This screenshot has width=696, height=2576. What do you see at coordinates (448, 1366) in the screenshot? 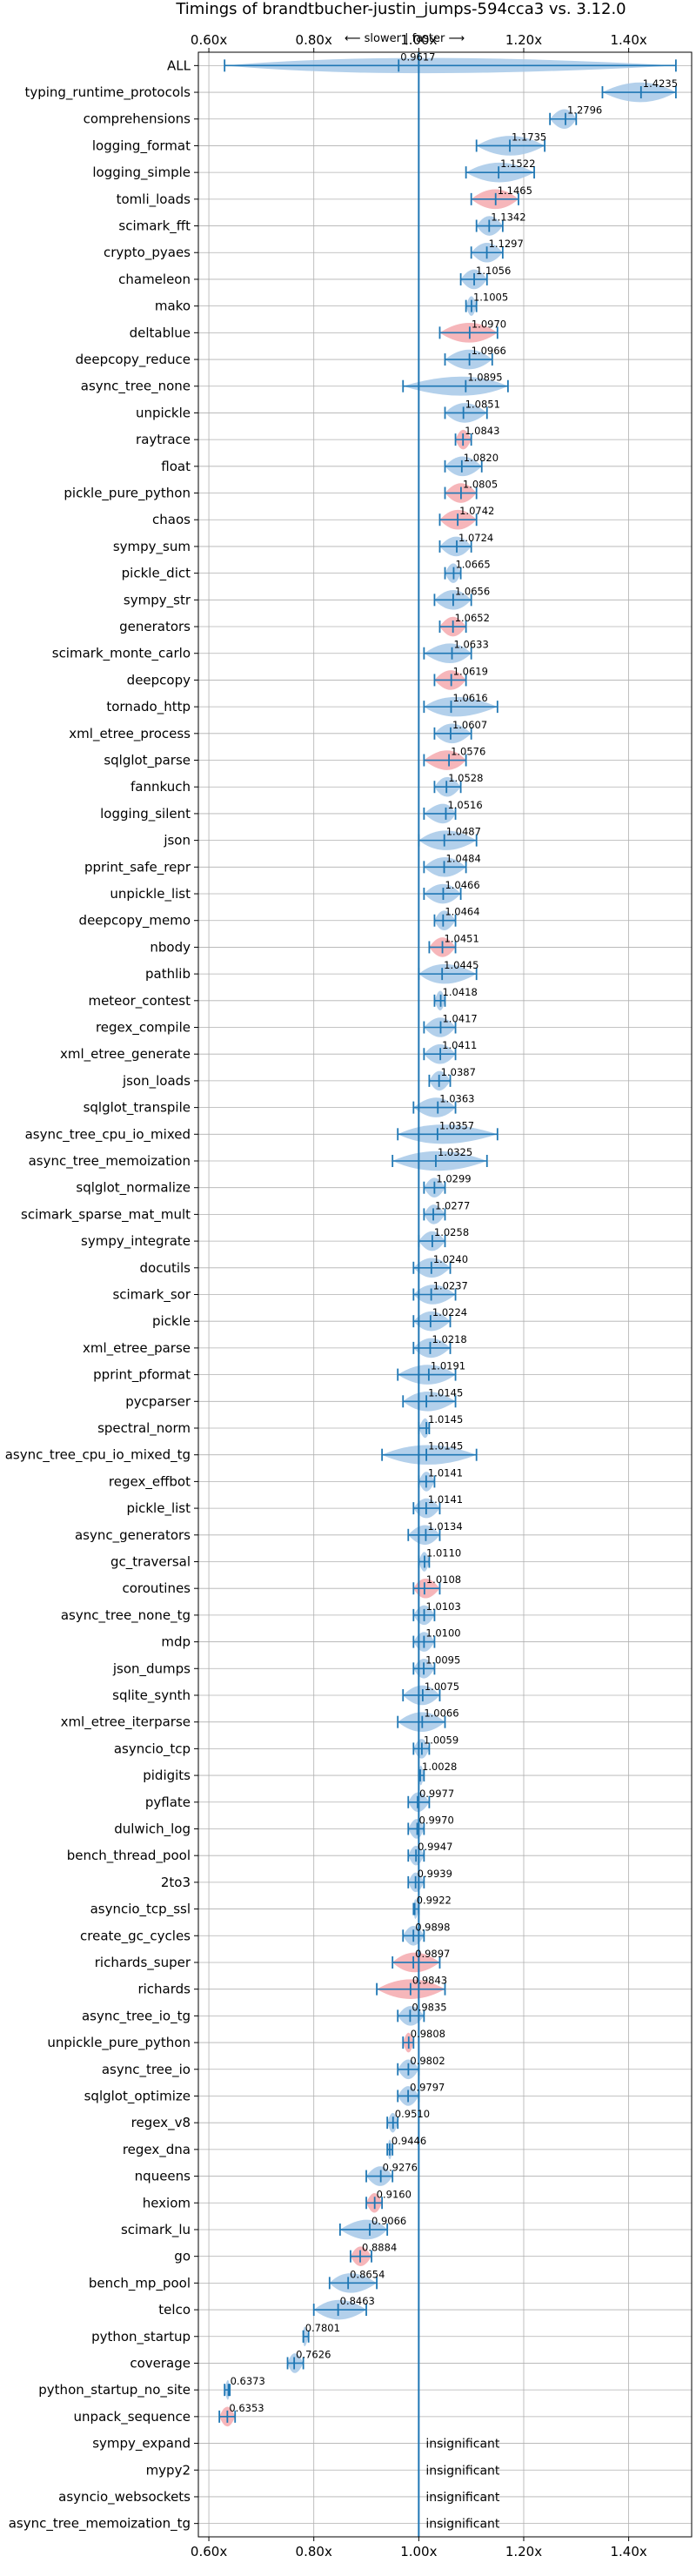
I see `value-label: 1.0191` at bounding box center [448, 1366].